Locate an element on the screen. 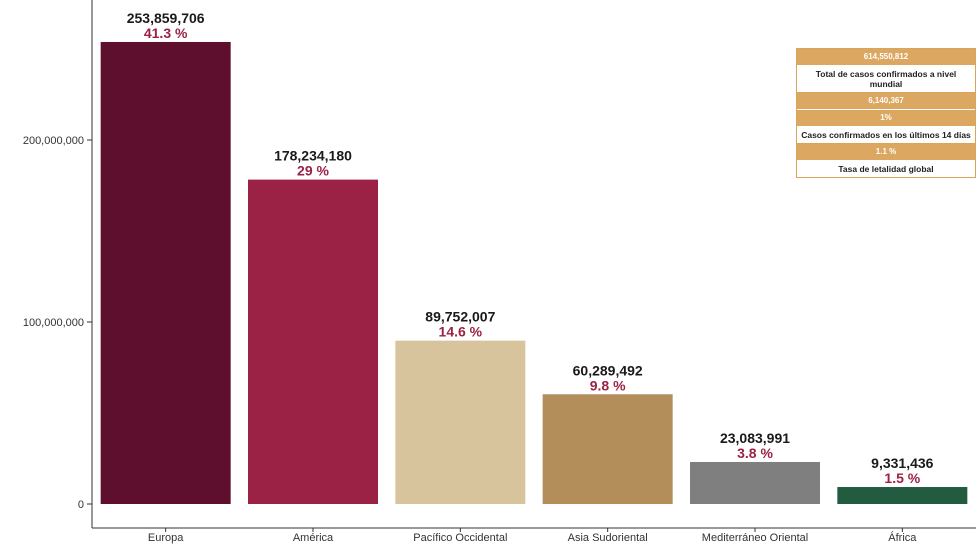 Image resolution: width=976 pixels, height=544 pixels. bar-value-label: 60,289,492 is located at coordinates (608, 370).